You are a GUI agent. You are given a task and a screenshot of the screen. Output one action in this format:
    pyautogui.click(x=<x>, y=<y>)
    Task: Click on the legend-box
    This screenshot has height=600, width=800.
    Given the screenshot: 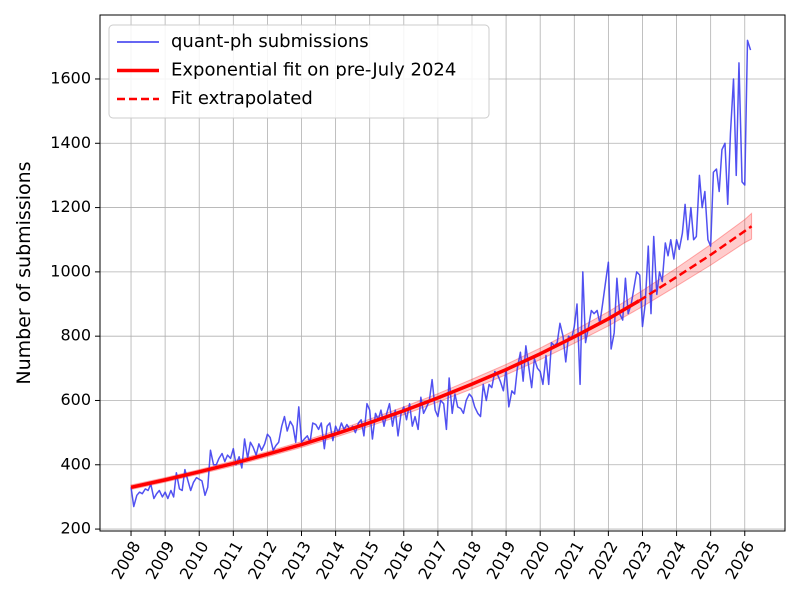 What is the action you would take?
    pyautogui.click(x=299, y=71)
    